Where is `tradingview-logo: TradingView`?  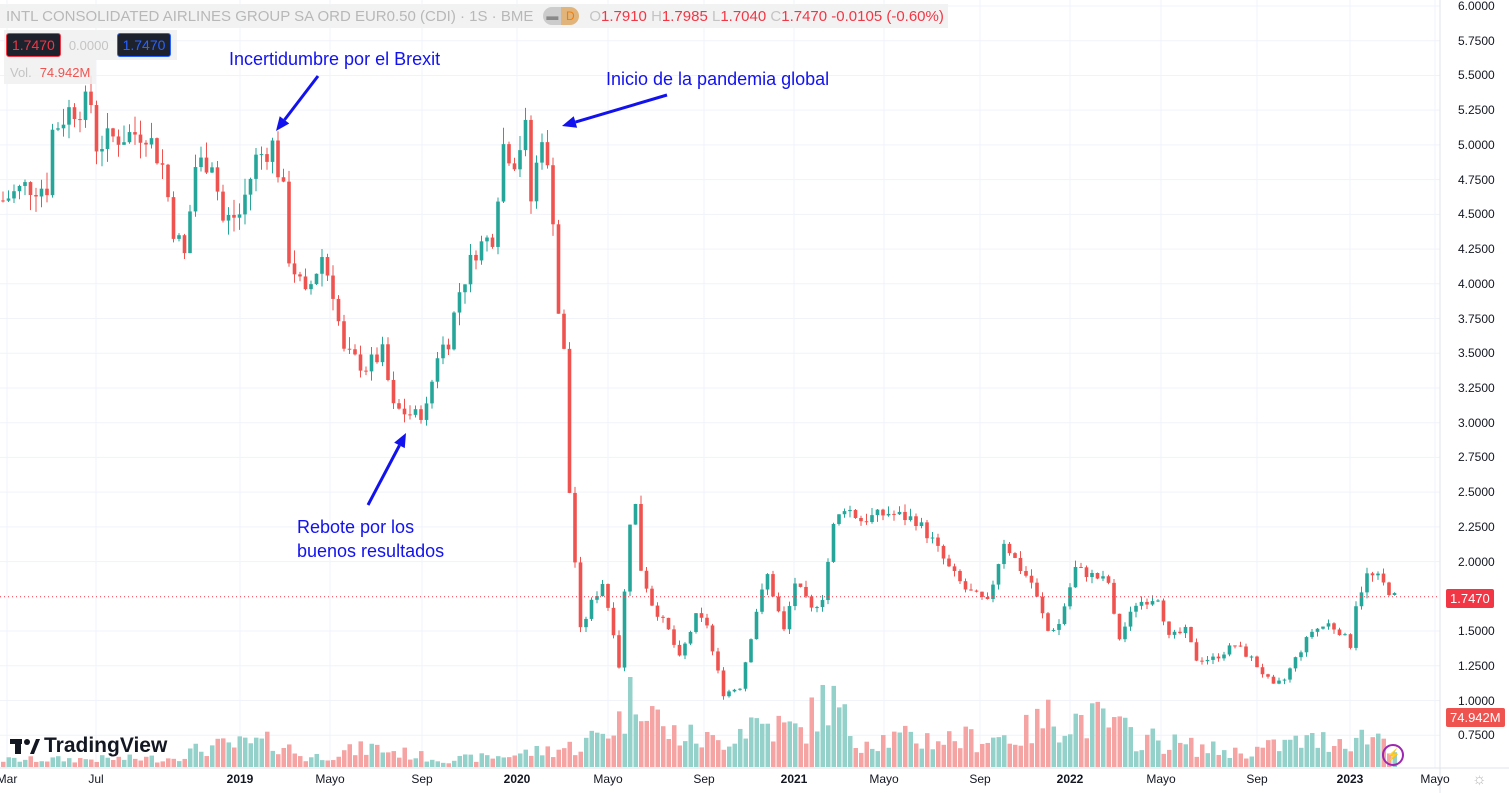
tradingview-logo: TradingView is located at coordinates (88, 746).